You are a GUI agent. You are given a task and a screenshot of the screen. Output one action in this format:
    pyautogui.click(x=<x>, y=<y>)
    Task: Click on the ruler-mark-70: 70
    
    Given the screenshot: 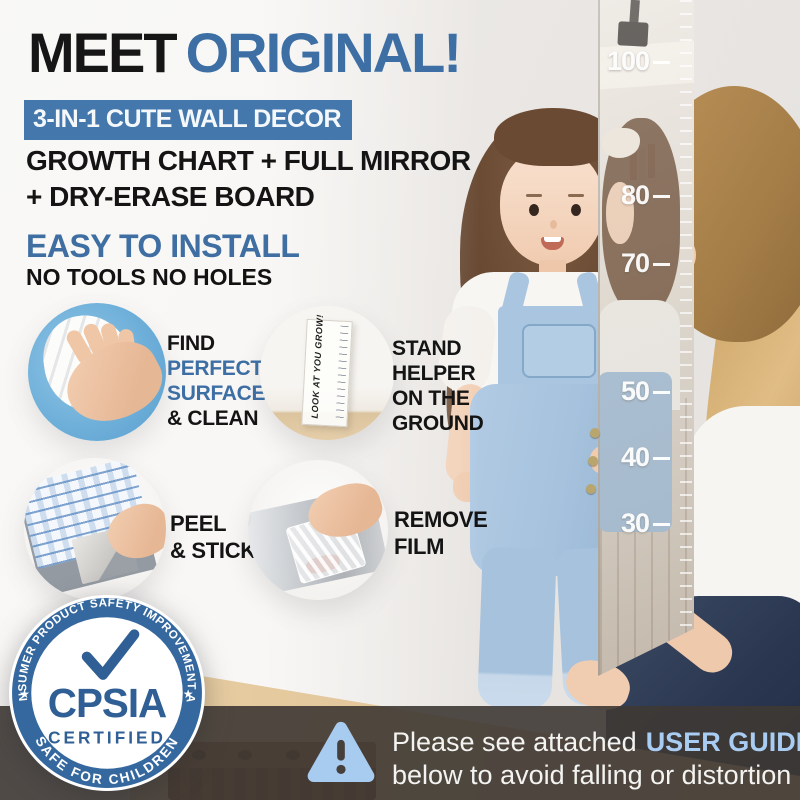 What is the action you would take?
    pyautogui.click(x=635, y=263)
    